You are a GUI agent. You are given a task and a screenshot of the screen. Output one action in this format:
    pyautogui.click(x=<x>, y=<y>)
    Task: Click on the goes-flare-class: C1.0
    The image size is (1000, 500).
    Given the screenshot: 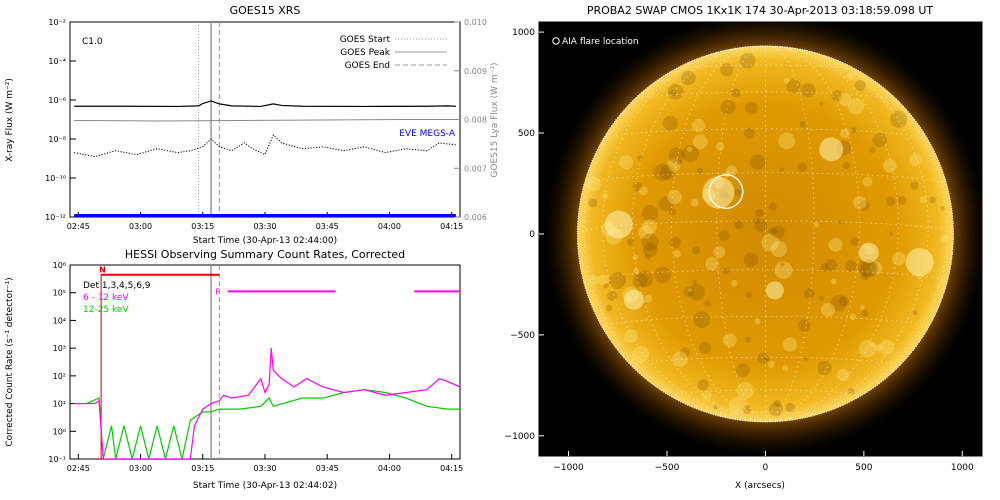 What is the action you would take?
    pyautogui.click(x=92, y=42)
    